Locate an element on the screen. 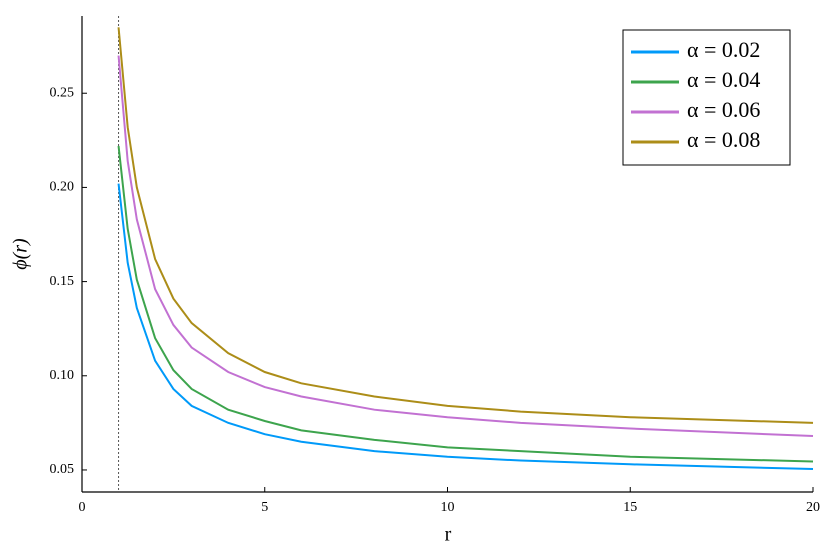 Image resolution: width=830 pixels, height=554 pixels. x-tick-label: 0 is located at coordinates (82, 507).